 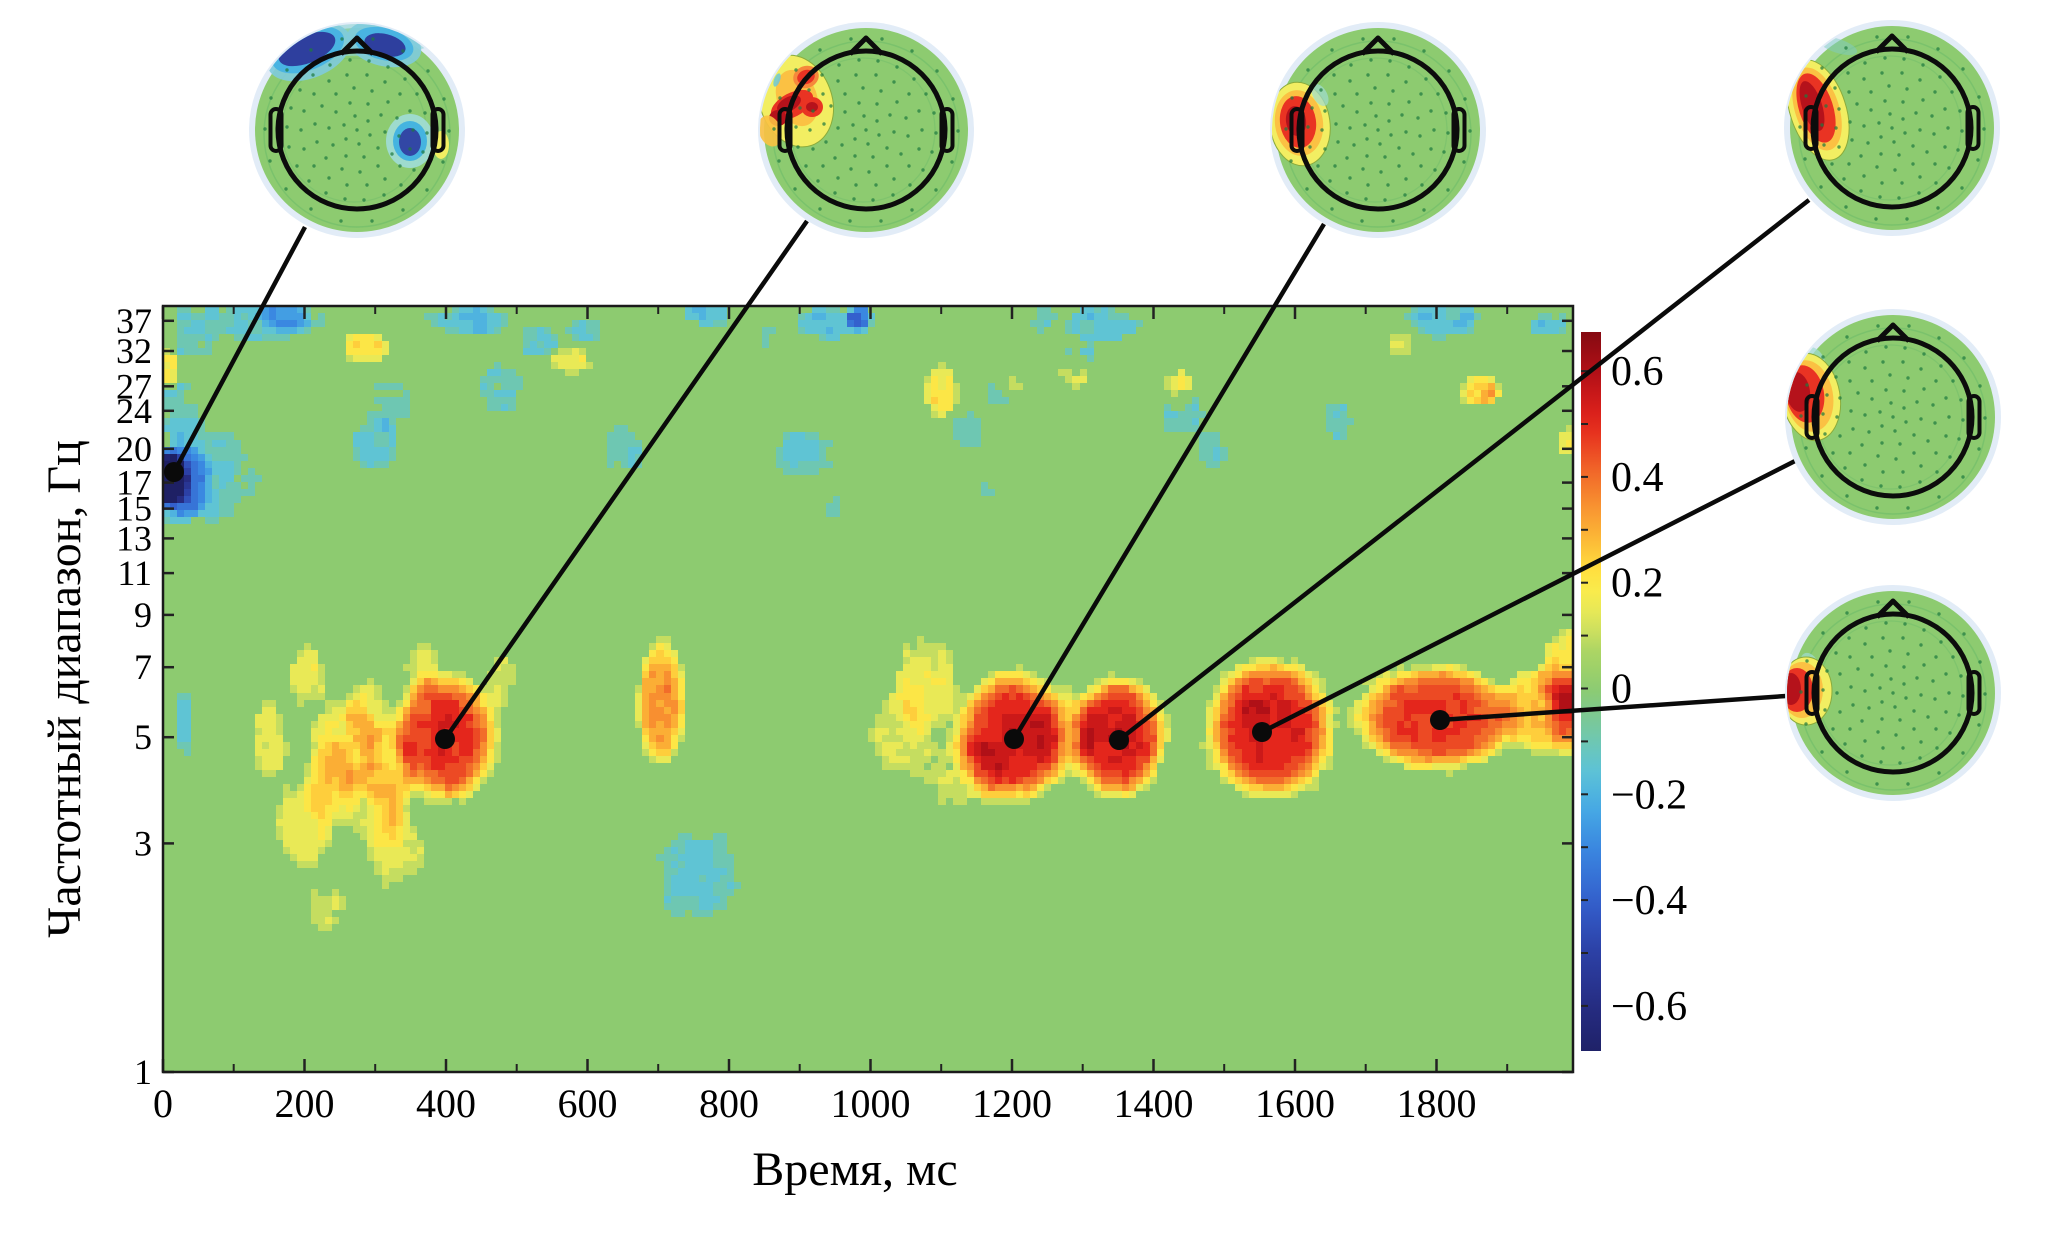 What do you see at coordinates (1637, 372) in the screenshot?
I see `svg-text: 0.6` at bounding box center [1637, 372].